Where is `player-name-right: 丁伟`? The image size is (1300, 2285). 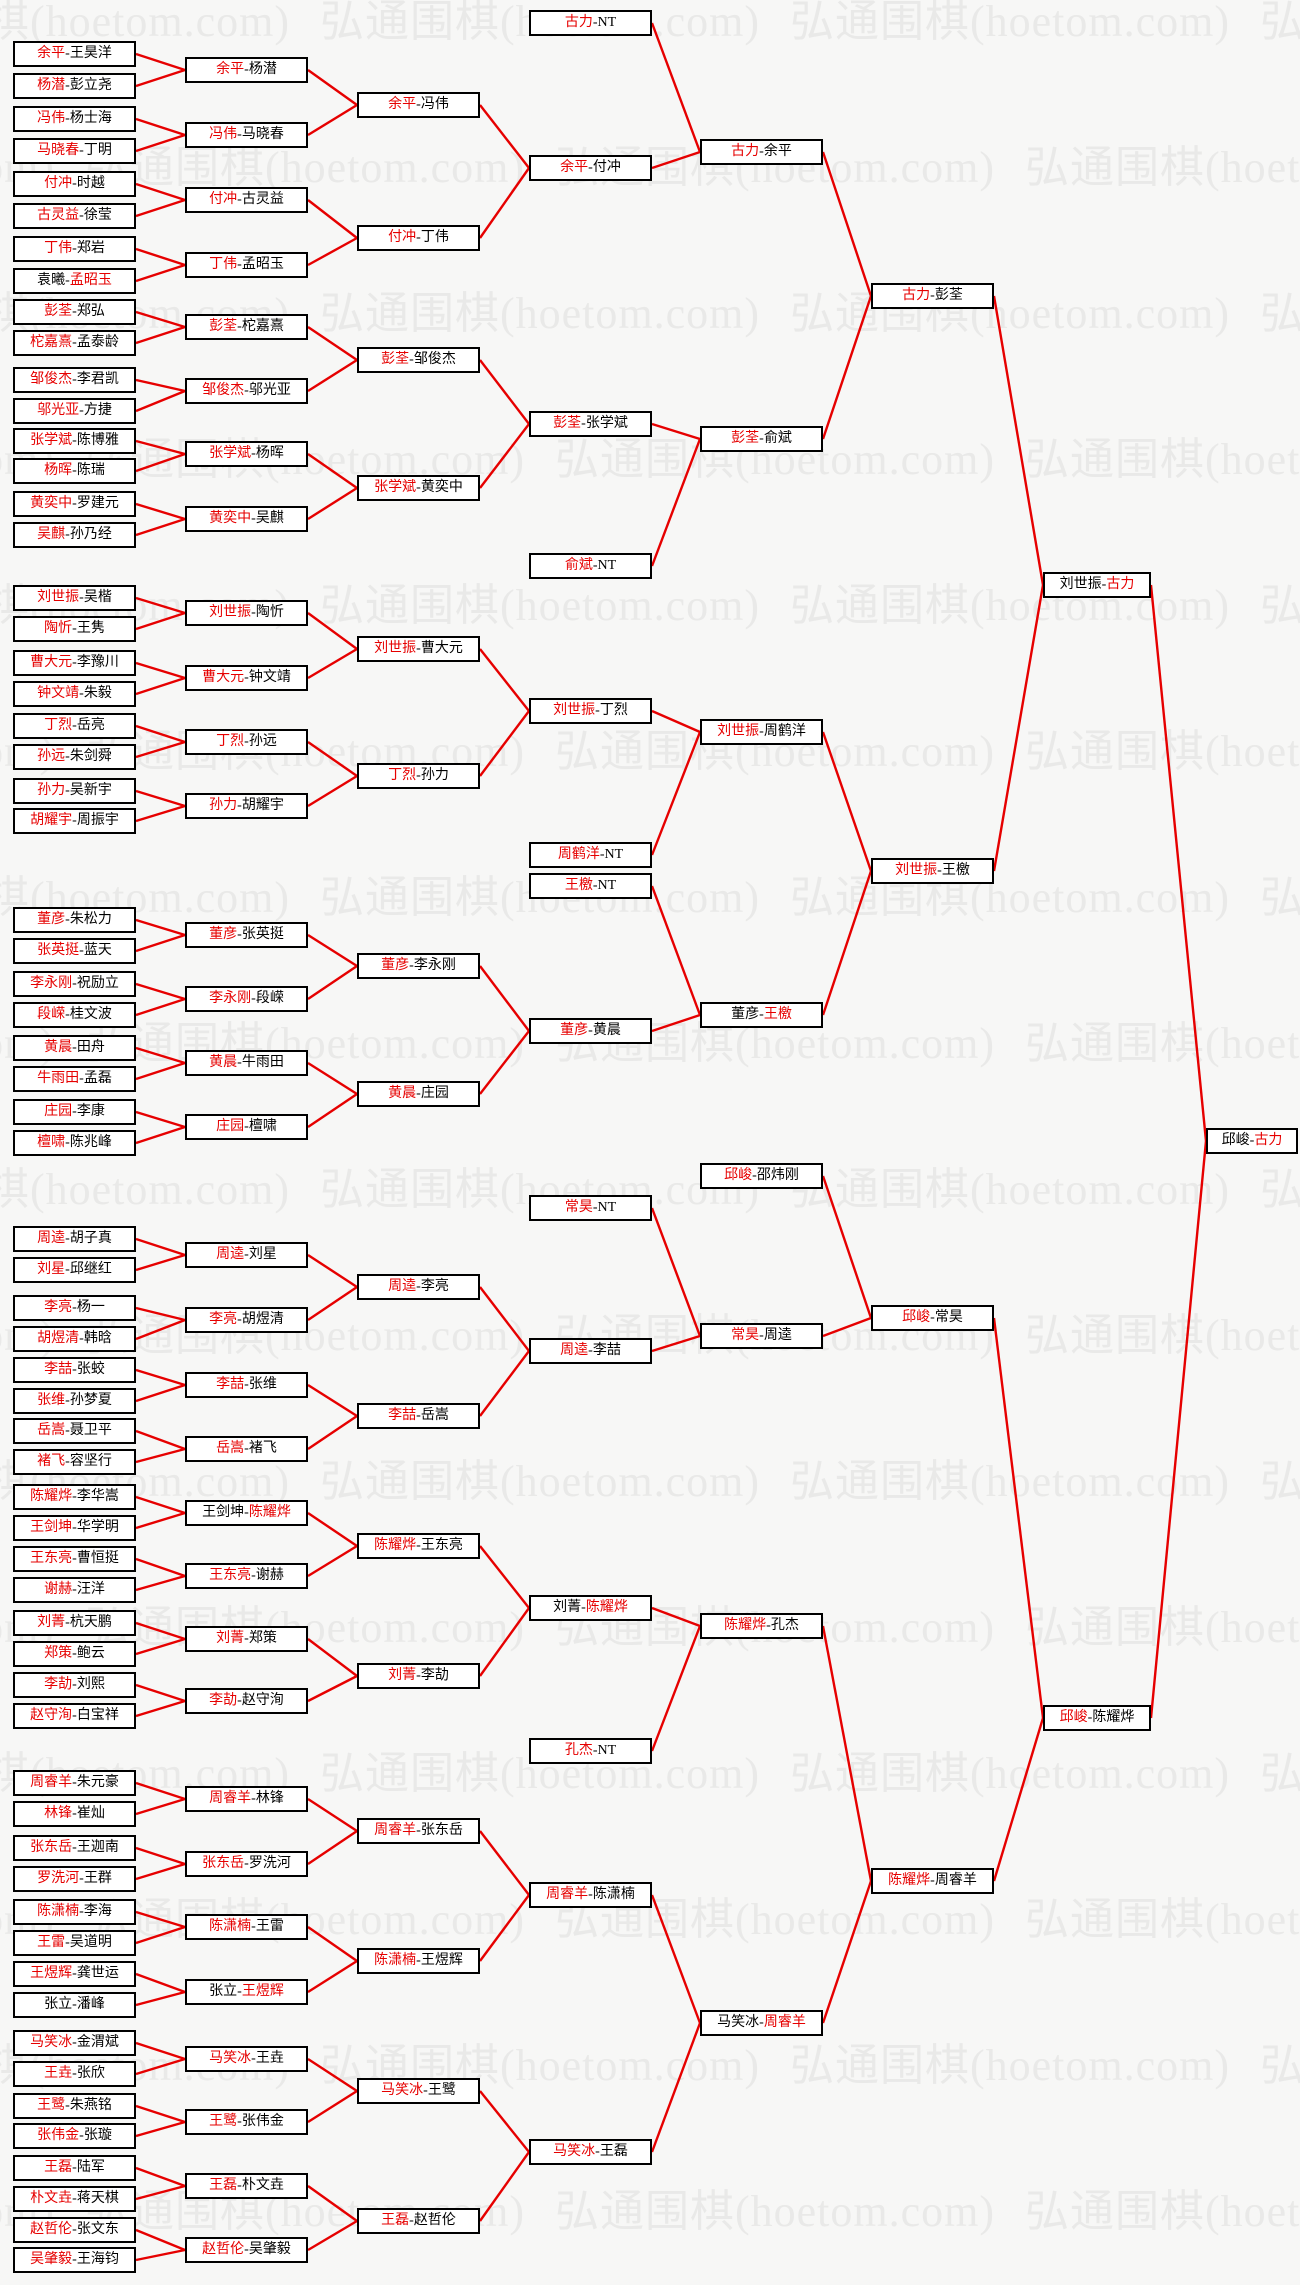
player-name-right: 丁伟 is located at coordinates (434, 237).